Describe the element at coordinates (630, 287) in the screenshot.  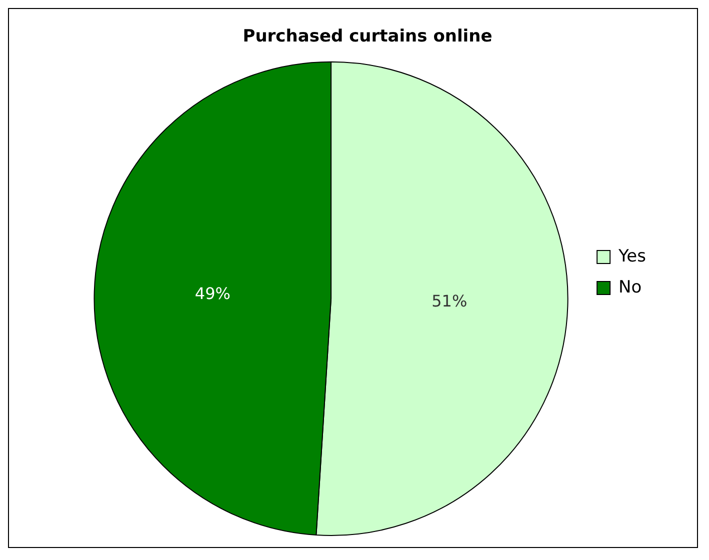
I see `legend-label: No` at that location.